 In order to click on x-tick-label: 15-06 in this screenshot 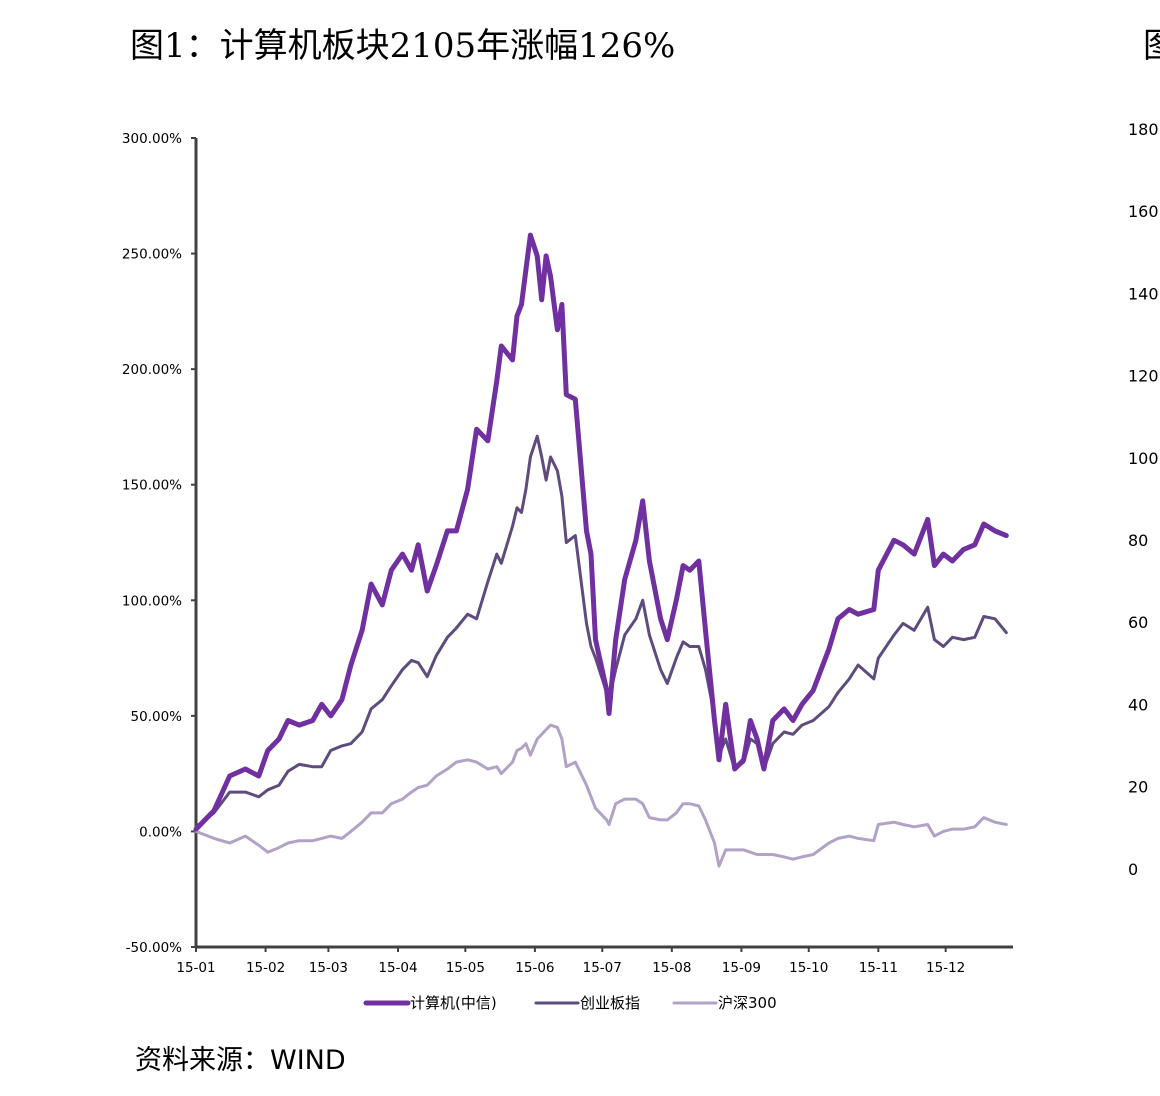, I will do `click(534, 968)`.